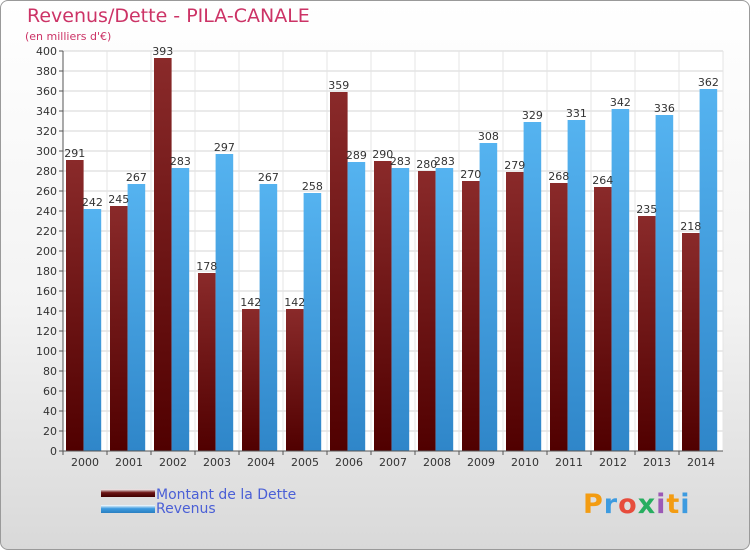 The image size is (750, 550). Describe the element at coordinates (470, 174) in the screenshot. I see `data-label: 270` at that location.